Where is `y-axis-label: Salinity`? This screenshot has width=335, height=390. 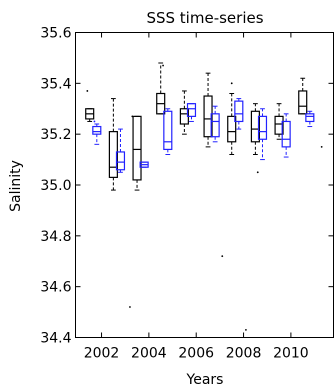
y-axis-label: Salinity is located at coordinates (16, 186).